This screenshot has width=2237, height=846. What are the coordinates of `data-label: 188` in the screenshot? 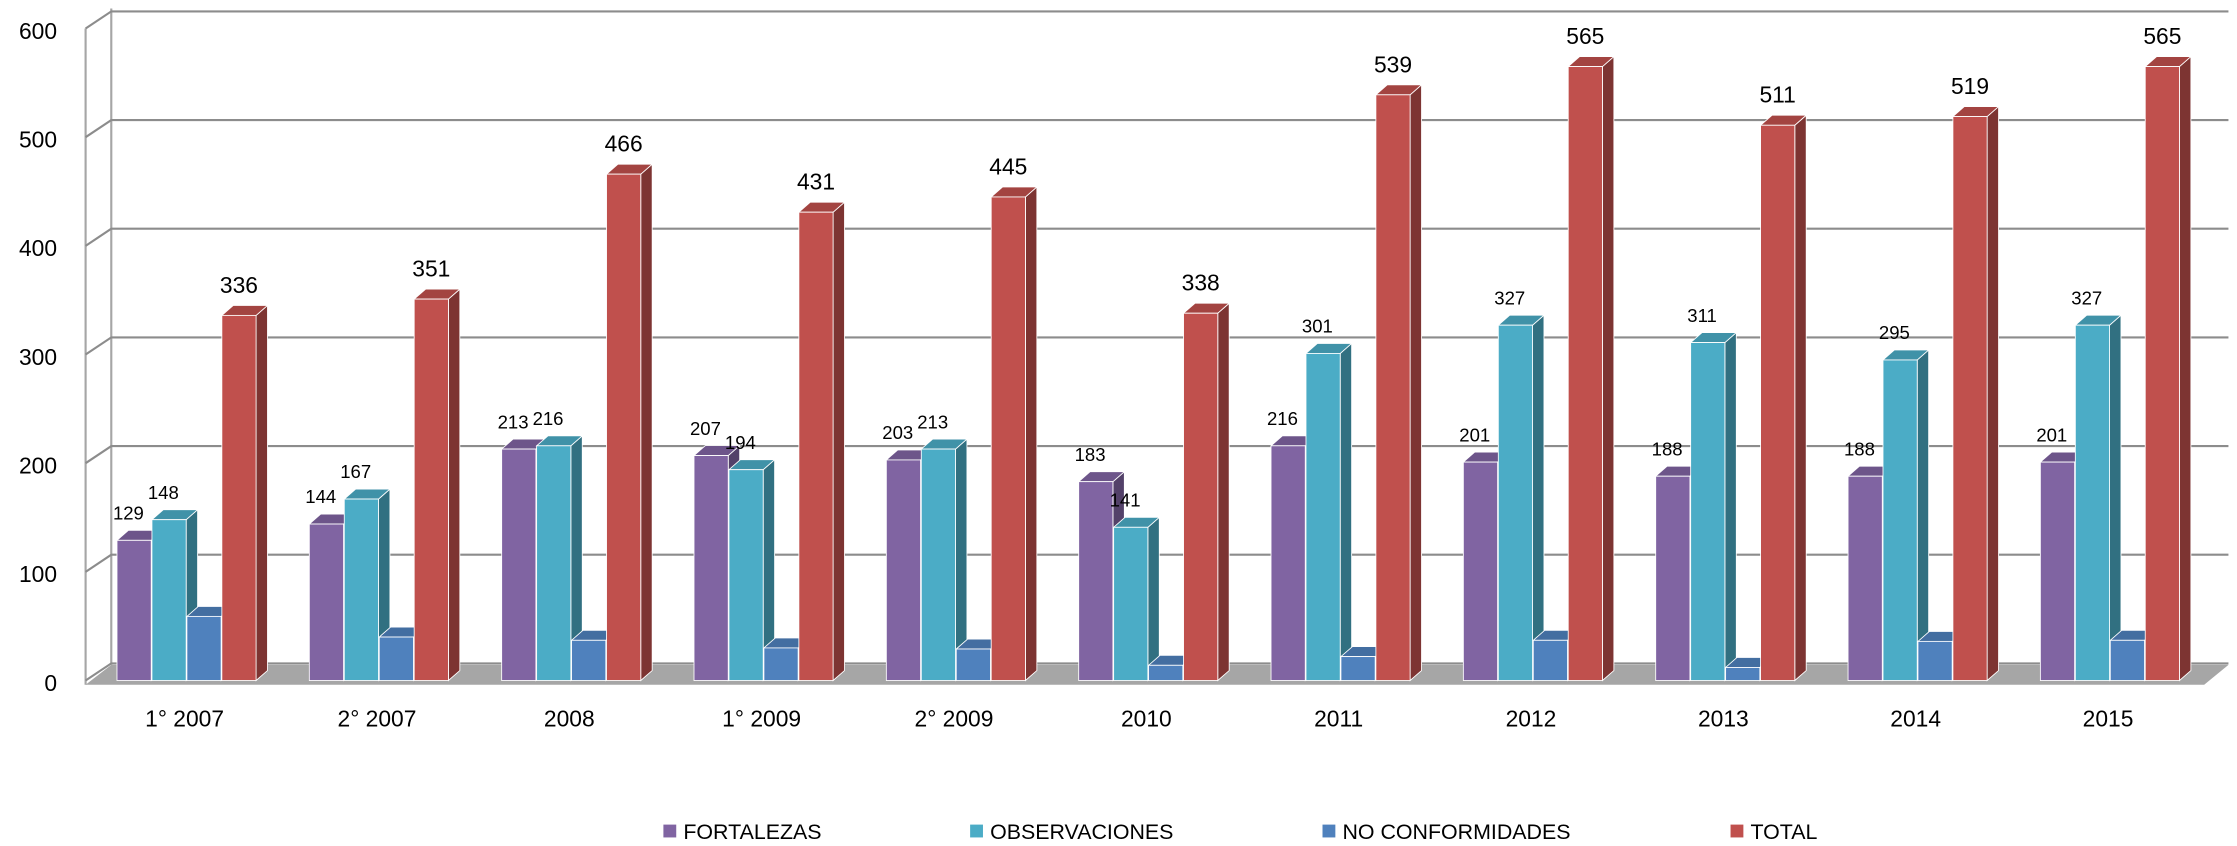 It's located at (1859, 448).